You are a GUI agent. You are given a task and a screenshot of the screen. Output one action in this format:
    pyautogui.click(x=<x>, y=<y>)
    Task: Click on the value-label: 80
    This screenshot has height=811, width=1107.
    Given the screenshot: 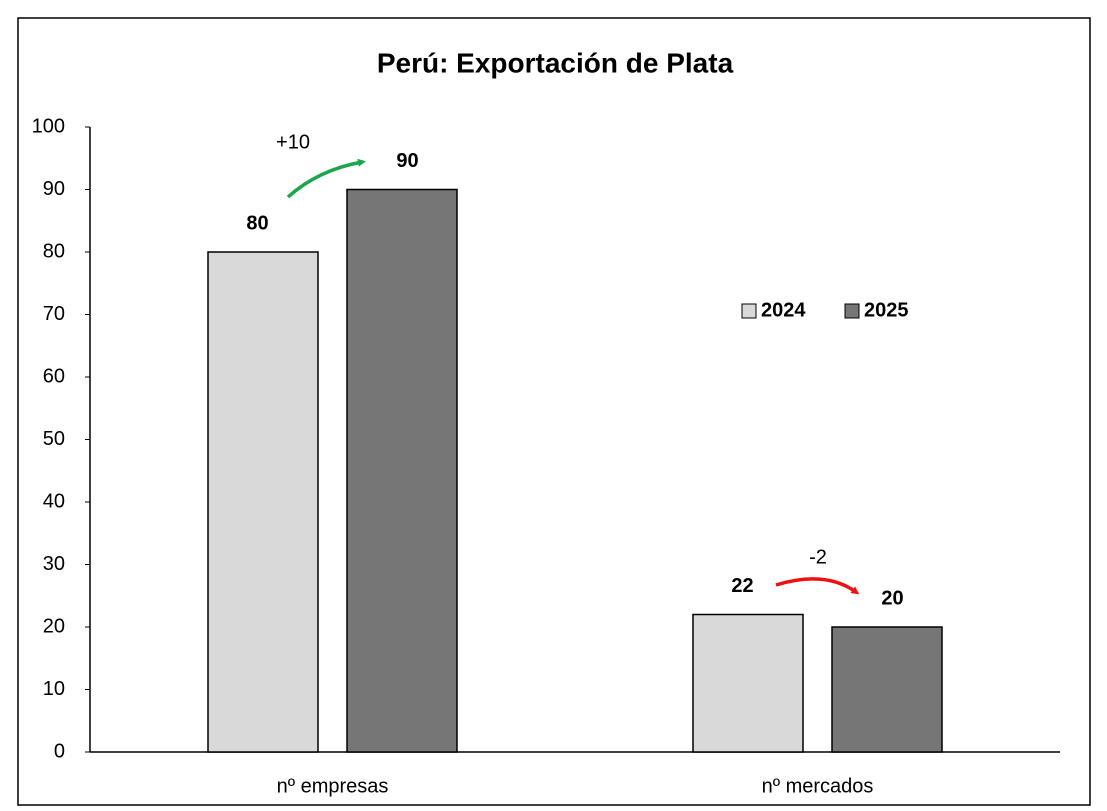 What is the action you would take?
    pyautogui.click(x=257, y=223)
    